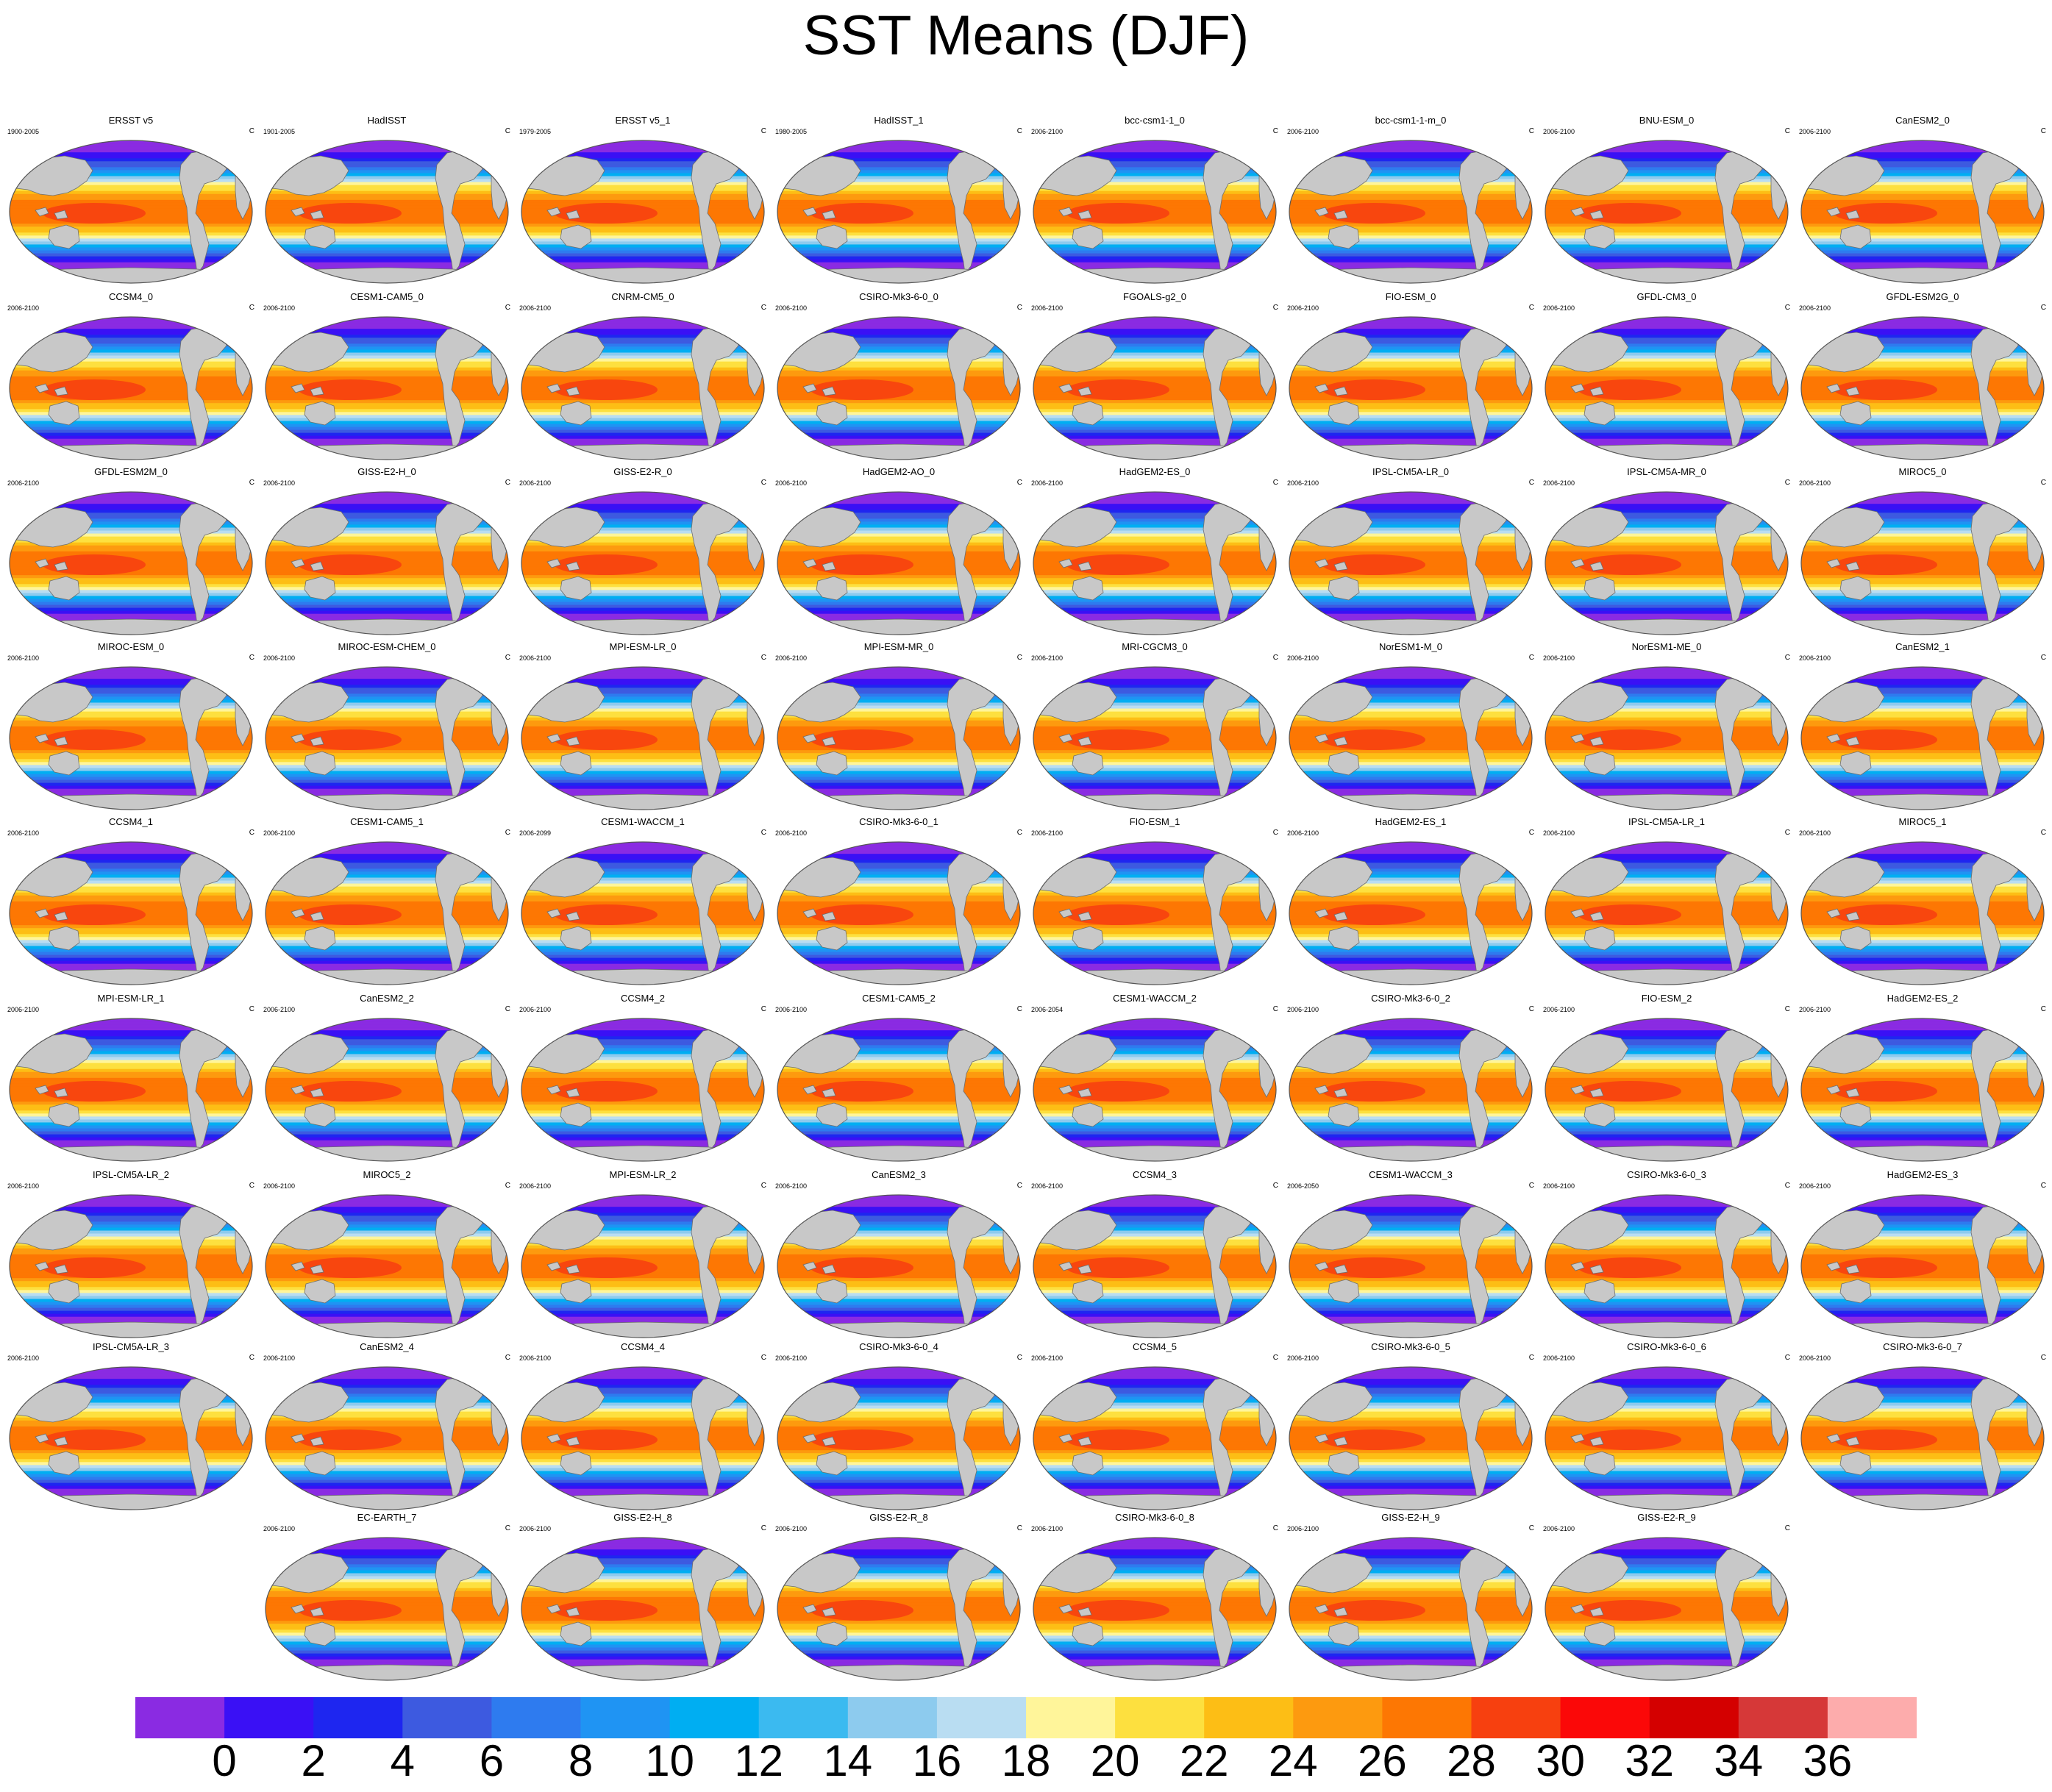 This screenshot has width=2052, height=1792. Describe the element at coordinates (1922, 296) in the screenshot. I see `panel-title: GFDL-ESM2G_0` at that location.